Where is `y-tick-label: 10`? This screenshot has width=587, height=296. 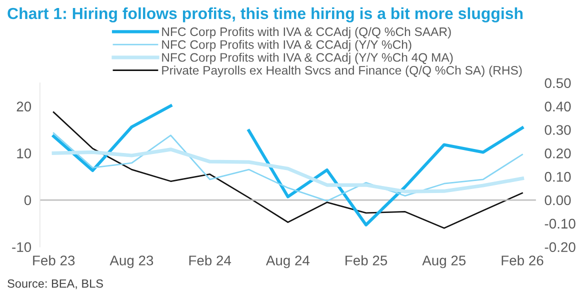 y-tick-label: 10 is located at coordinates (24, 153).